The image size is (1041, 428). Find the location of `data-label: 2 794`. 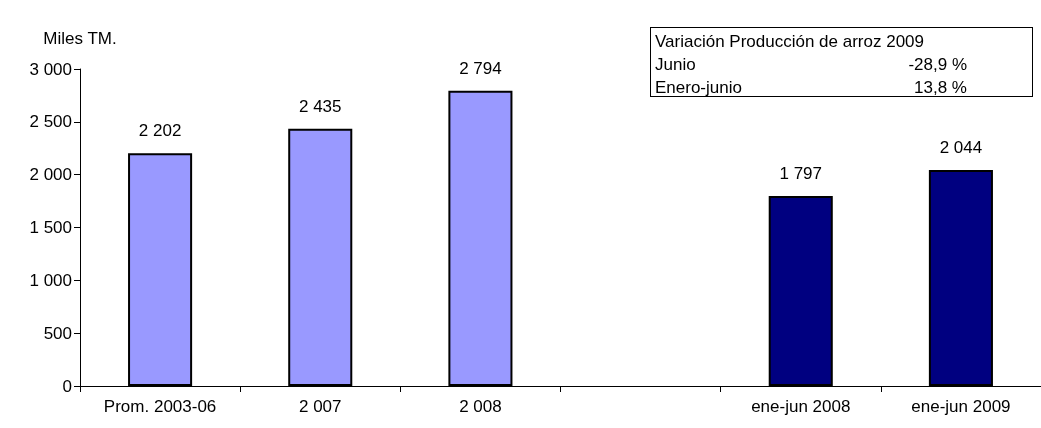

data-label: 2 794 is located at coordinates (480, 68).